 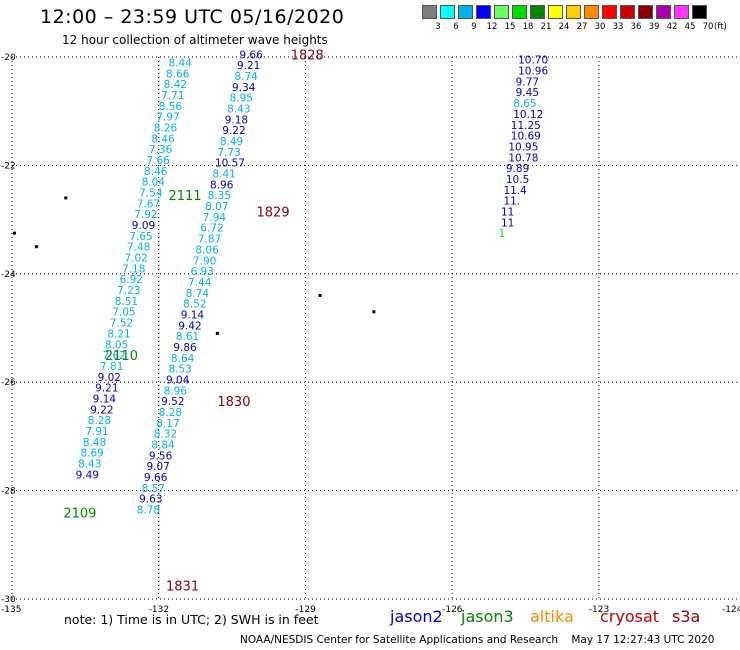 What do you see at coordinates (209, 240) in the screenshot?
I see `swh-label: 7.87` at bounding box center [209, 240].